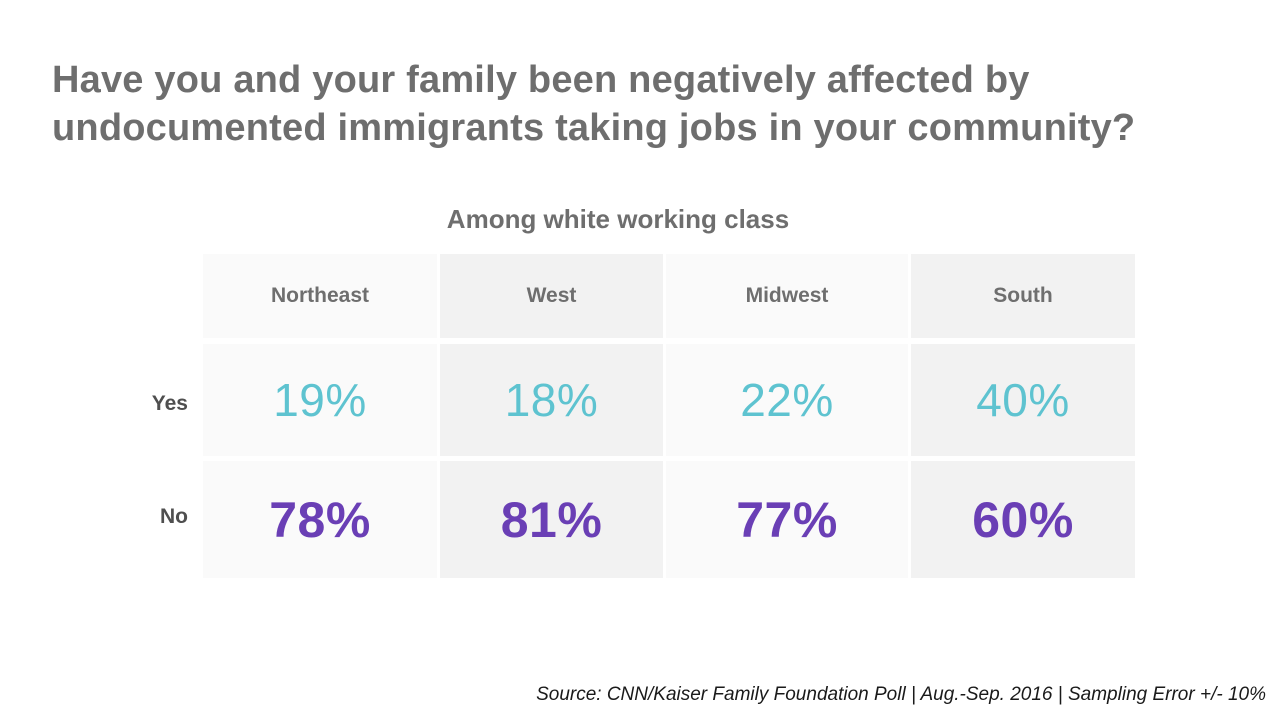 The width and height of the screenshot is (1280, 720). What do you see at coordinates (787, 519) in the screenshot?
I see `no-value-midwest: 77%` at bounding box center [787, 519].